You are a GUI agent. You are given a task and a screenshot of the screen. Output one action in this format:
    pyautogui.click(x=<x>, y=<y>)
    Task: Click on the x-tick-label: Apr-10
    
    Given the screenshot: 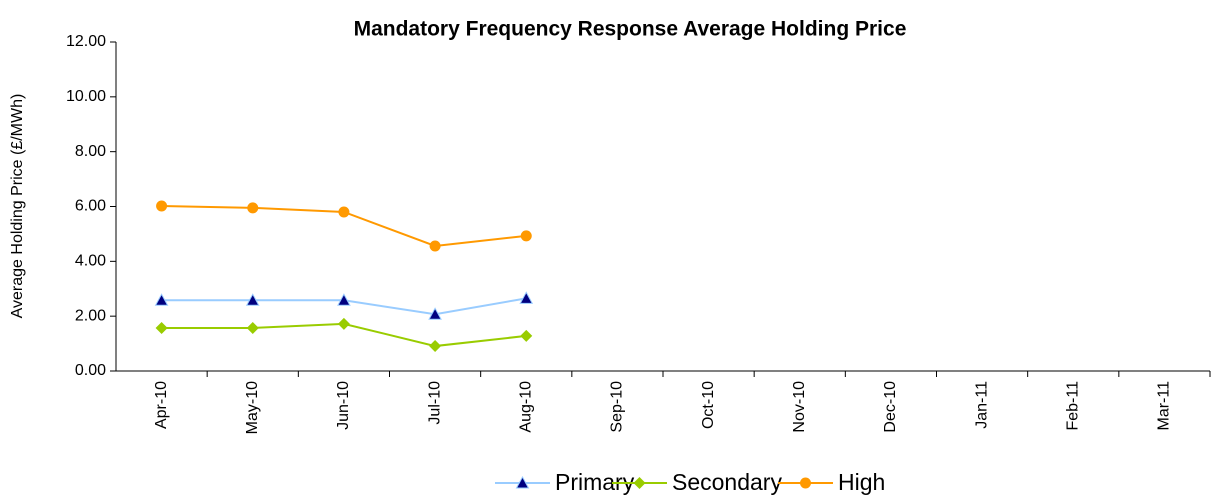 What is the action you would take?
    pyautogui.click(x=161, y=405)
    